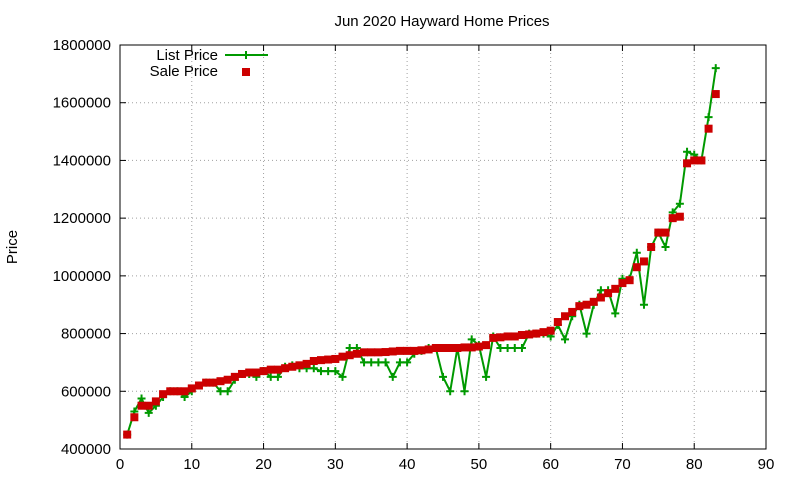 This screenshot has width=800, height=480. Describe the element at coordinates (766, 464) in the screenshot. I see `x-tick-label: 90` at that location.